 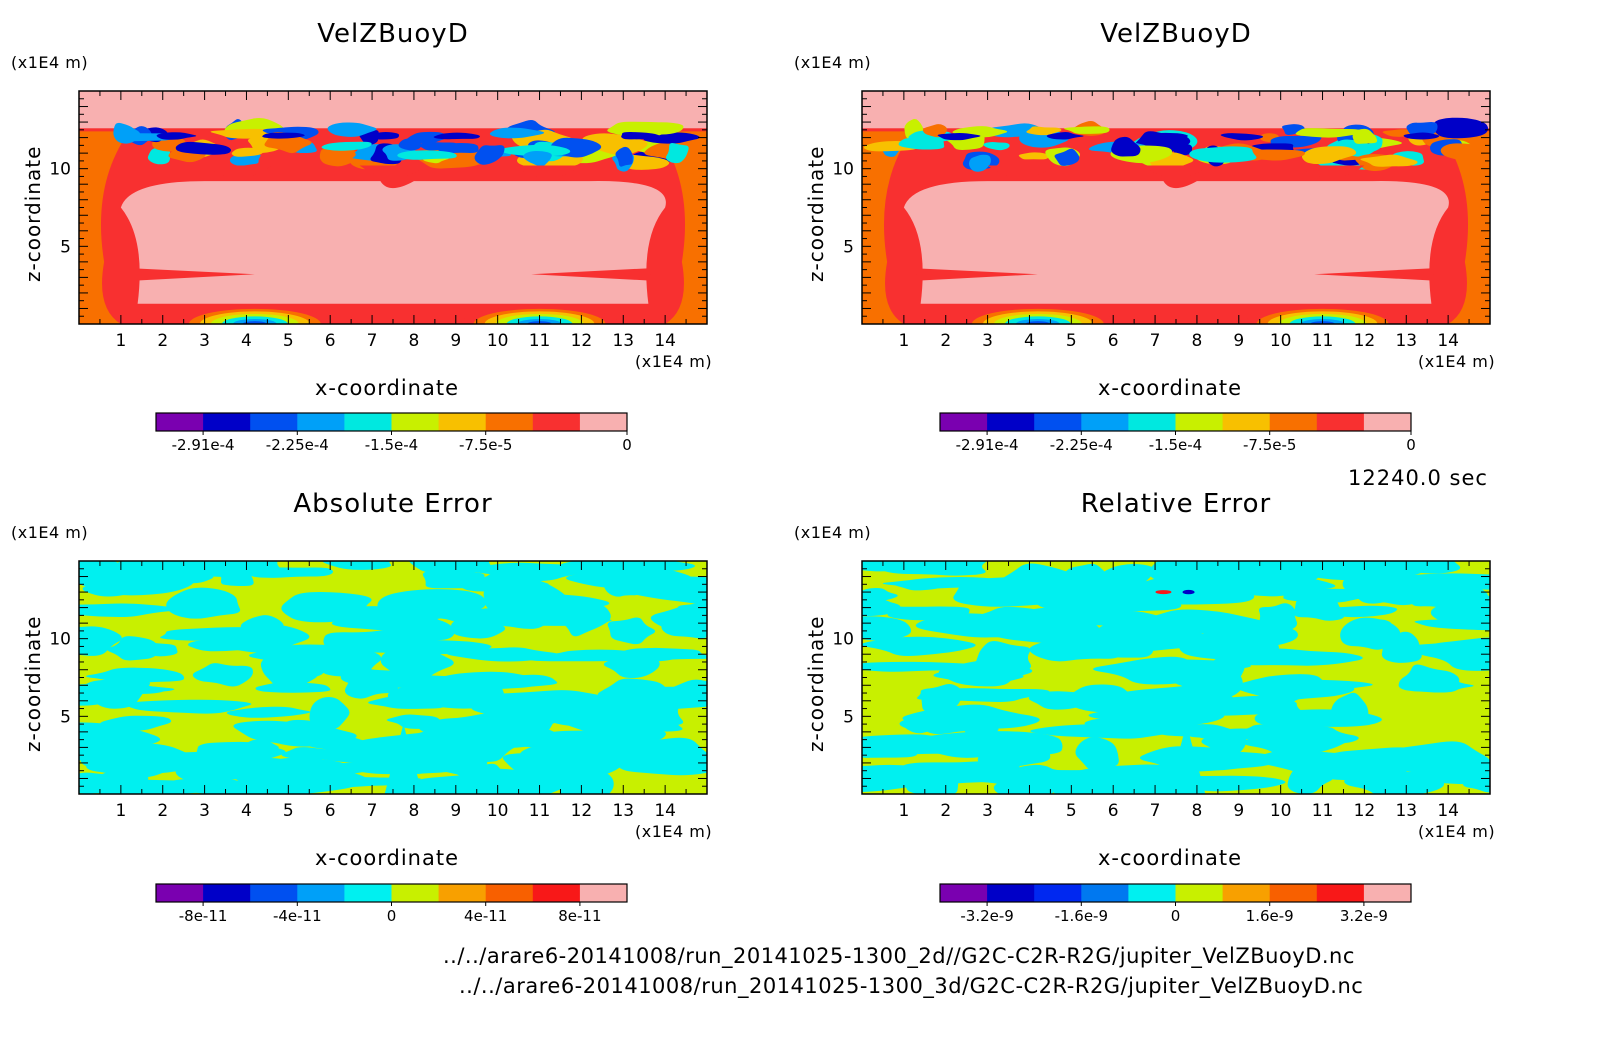 What do you see at coordinates (33, 213) in the screenshot?
I see `y-axis-title: z-coordinate` at bounding box center [33, 213].